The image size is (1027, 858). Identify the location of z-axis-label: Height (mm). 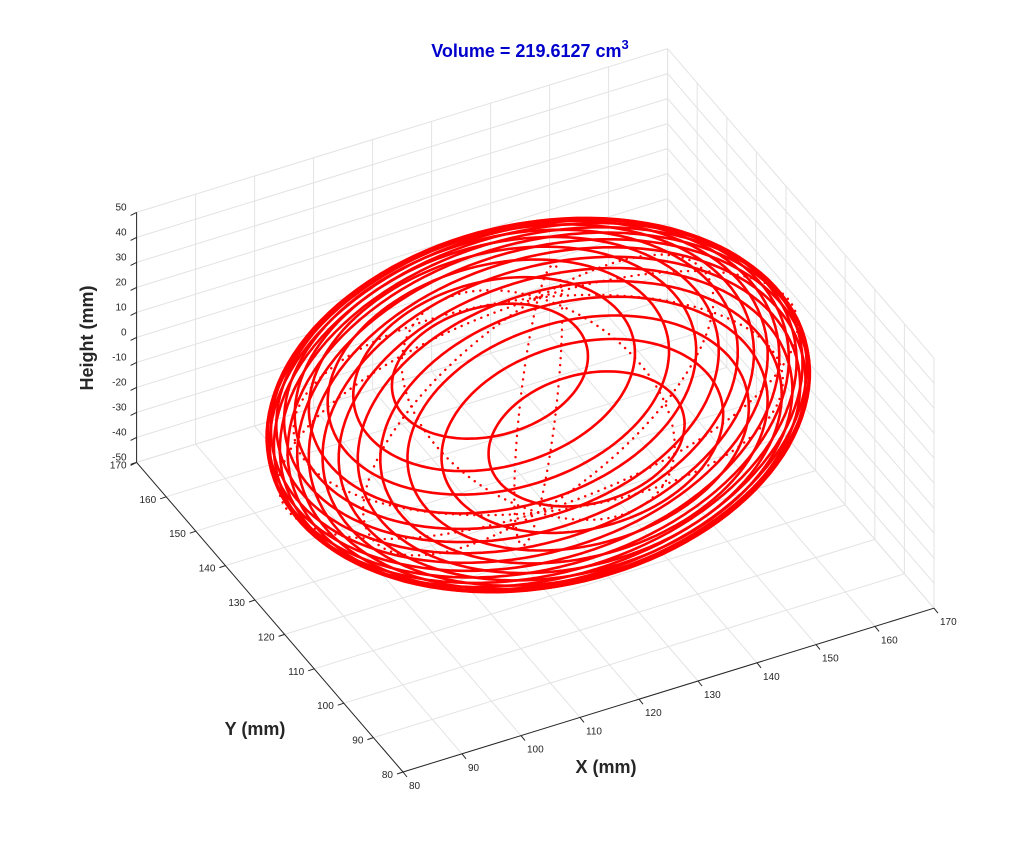
(87, 338).